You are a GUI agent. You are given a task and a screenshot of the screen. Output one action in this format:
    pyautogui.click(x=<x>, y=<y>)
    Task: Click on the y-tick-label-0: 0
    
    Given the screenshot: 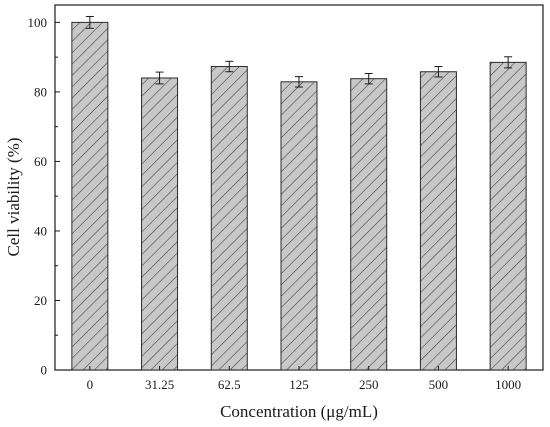 What is the action you would take?
    pyautogui.click(x=44, y=370)
    